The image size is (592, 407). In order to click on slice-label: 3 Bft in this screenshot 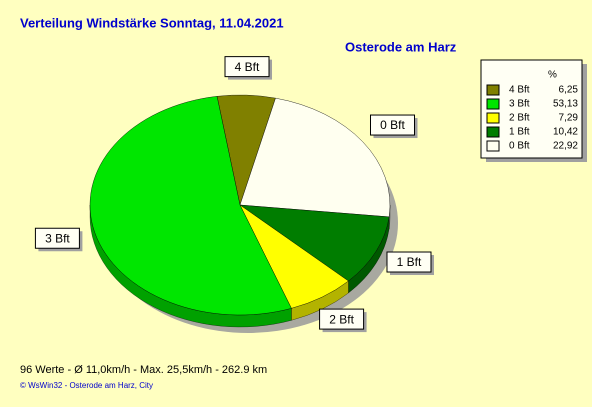, I will do `click(57, 238)`.